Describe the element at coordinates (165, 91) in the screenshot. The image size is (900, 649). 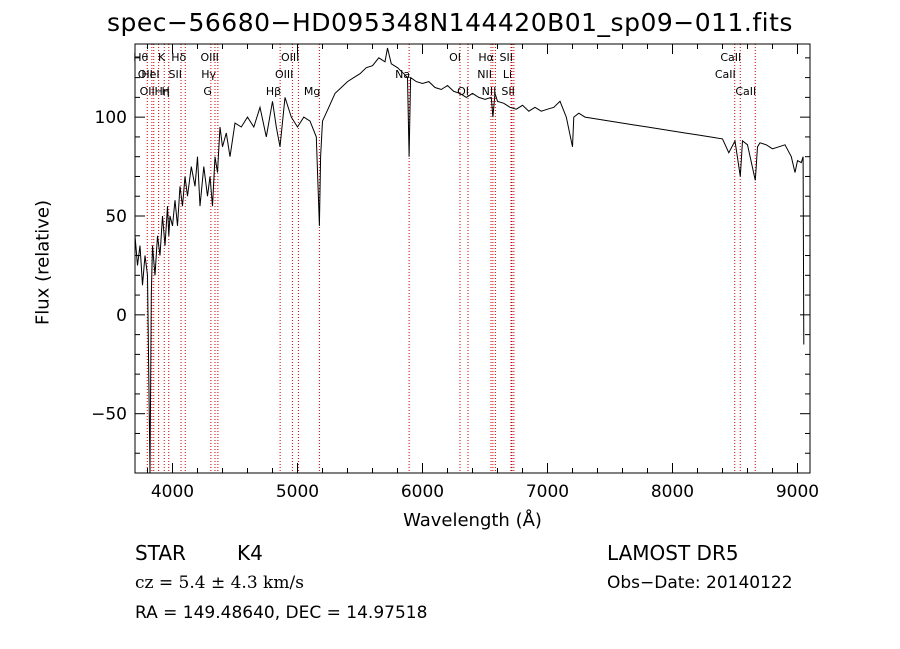
I see `spectral-line-label-5-1: H` at that location.